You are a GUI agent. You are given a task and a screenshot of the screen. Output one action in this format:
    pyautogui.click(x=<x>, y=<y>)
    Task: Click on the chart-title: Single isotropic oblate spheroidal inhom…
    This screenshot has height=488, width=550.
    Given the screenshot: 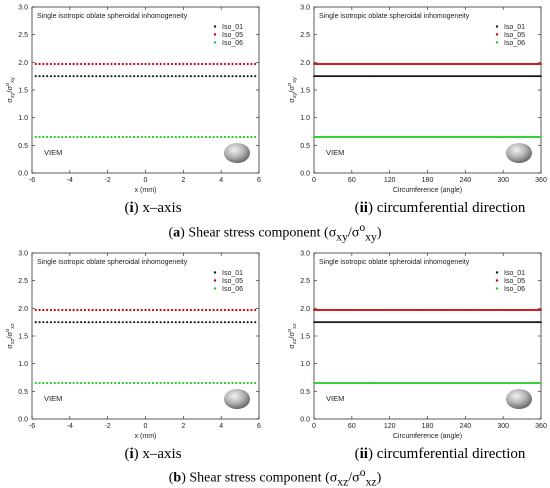 What is the action you would take?
    pyautogui.click(x=112, y=16)
    